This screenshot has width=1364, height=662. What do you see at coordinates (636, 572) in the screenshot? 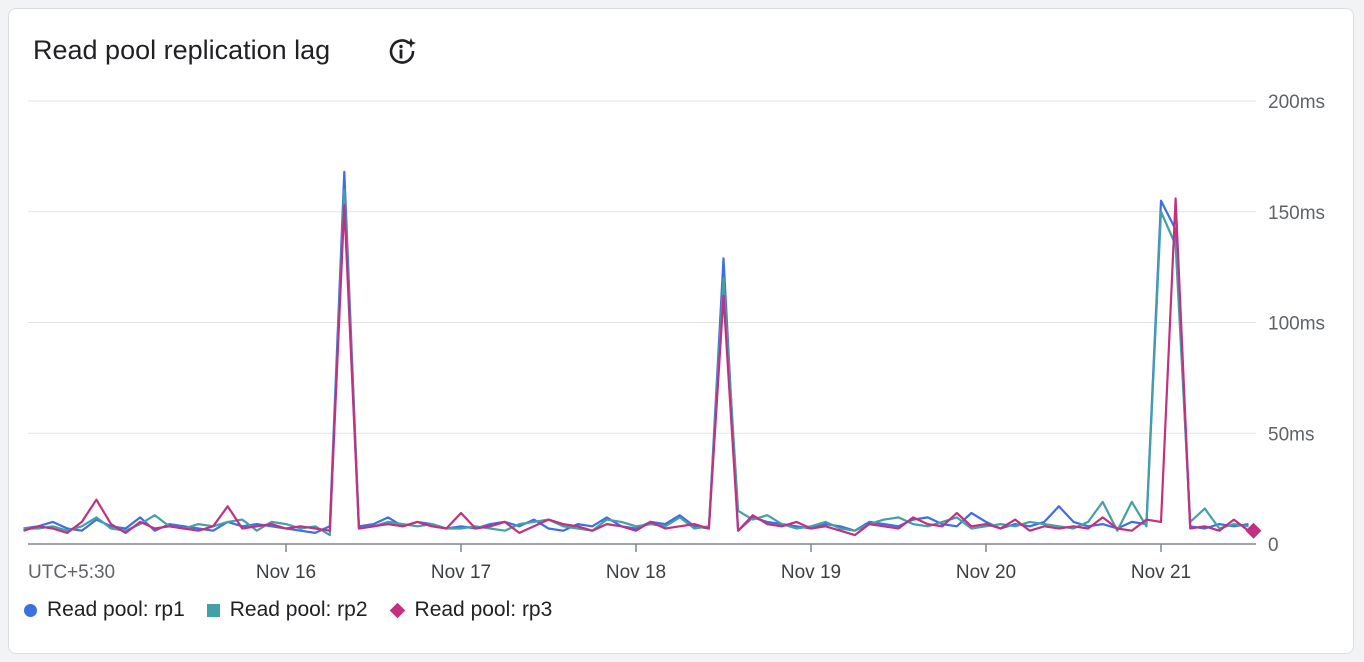
I see `x-tick-label: Nov 18` at bounding box center [636, 572].